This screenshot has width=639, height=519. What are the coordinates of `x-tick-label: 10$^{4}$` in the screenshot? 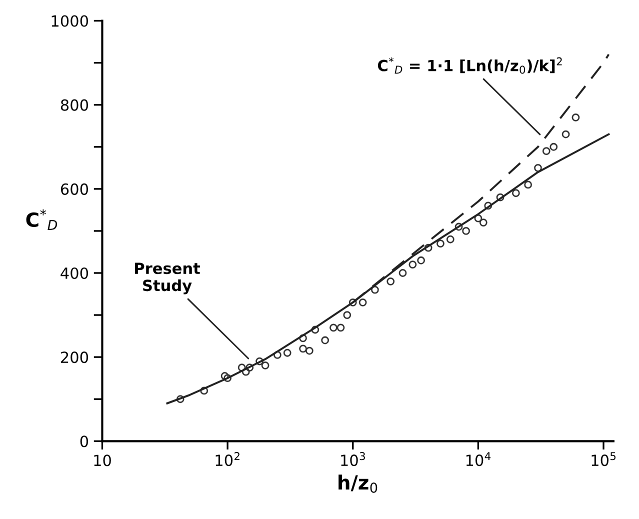 It's located at (478, 459).